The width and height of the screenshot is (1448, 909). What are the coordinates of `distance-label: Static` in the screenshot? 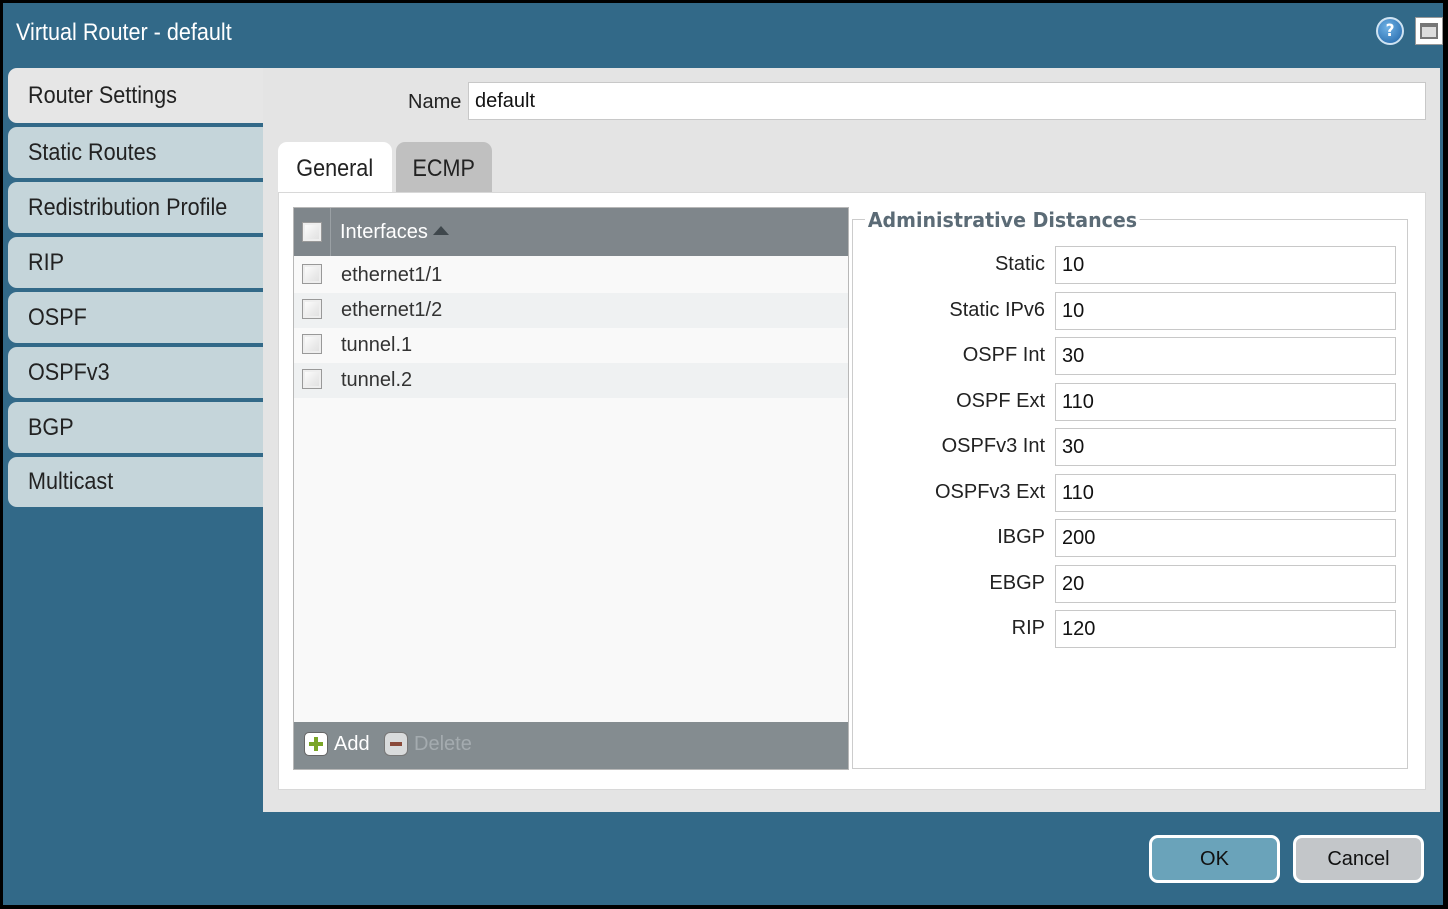 It's located at (1019, 264).